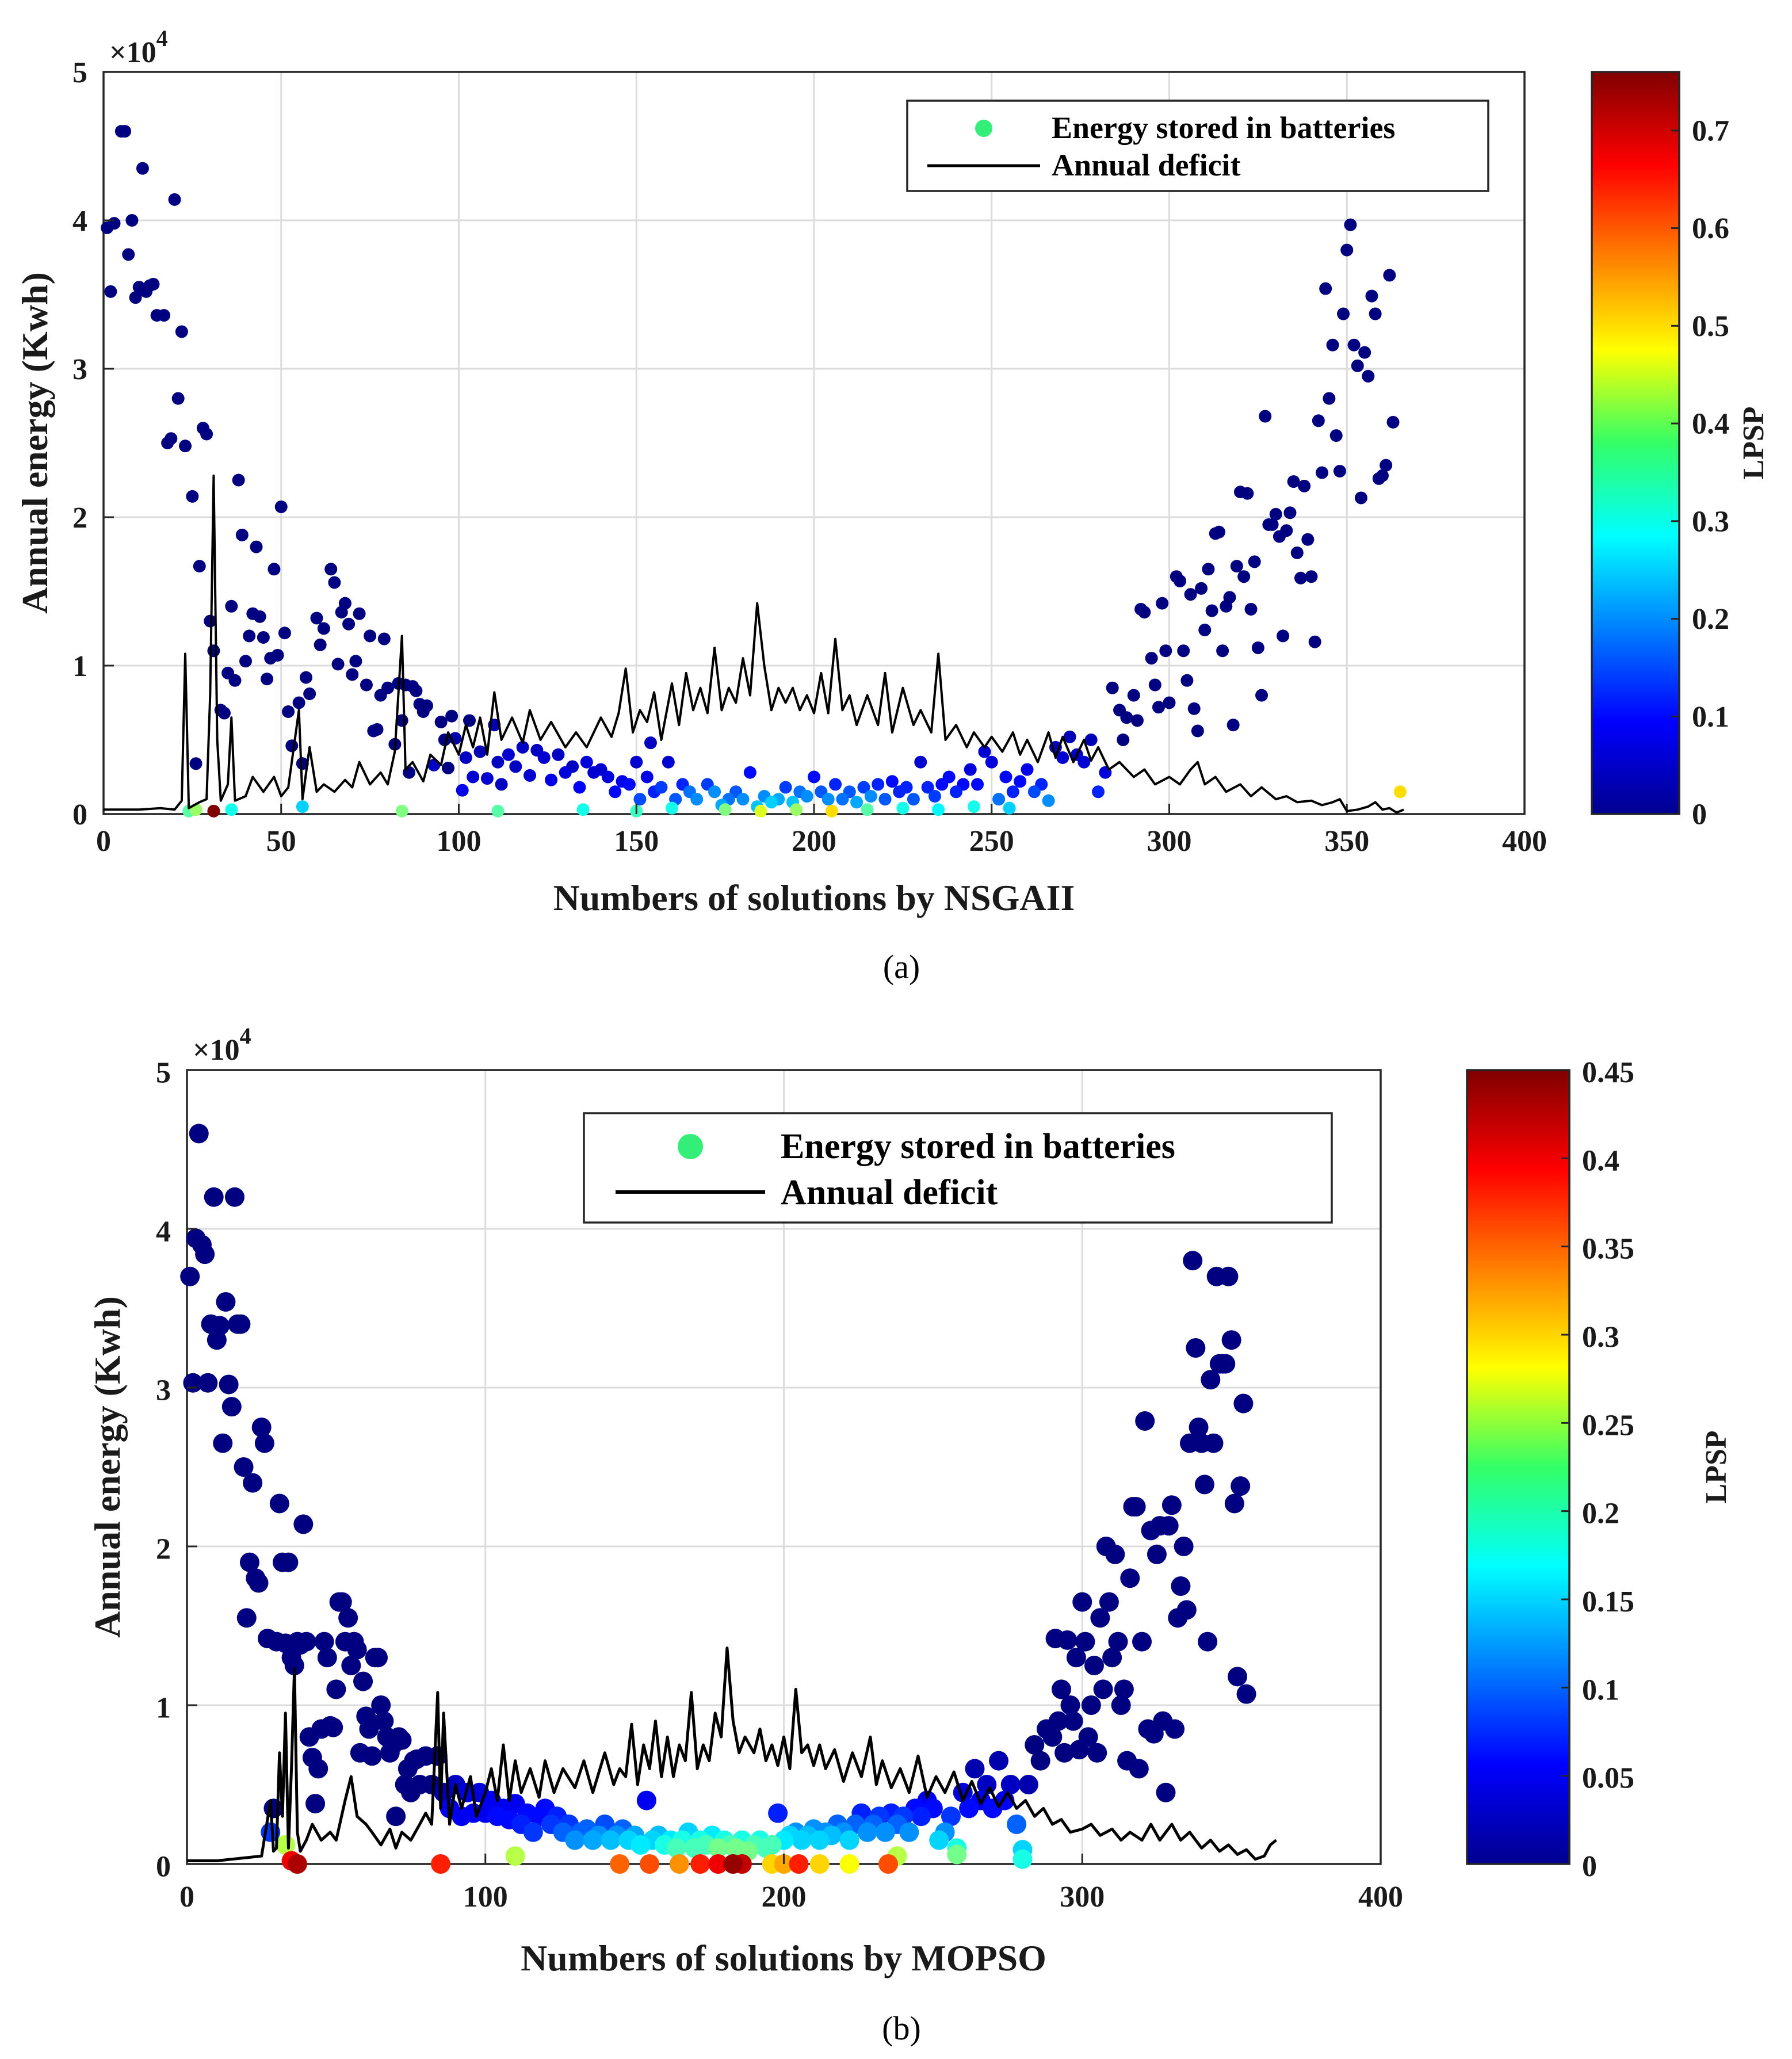 The height and width of the screenshot is (2059, 1792). What do you see at coordinates (1381, 1897) in the screenshot?
I see `panel-b-x-tick-label-4: 400` at bounding box center [1381, 1897].